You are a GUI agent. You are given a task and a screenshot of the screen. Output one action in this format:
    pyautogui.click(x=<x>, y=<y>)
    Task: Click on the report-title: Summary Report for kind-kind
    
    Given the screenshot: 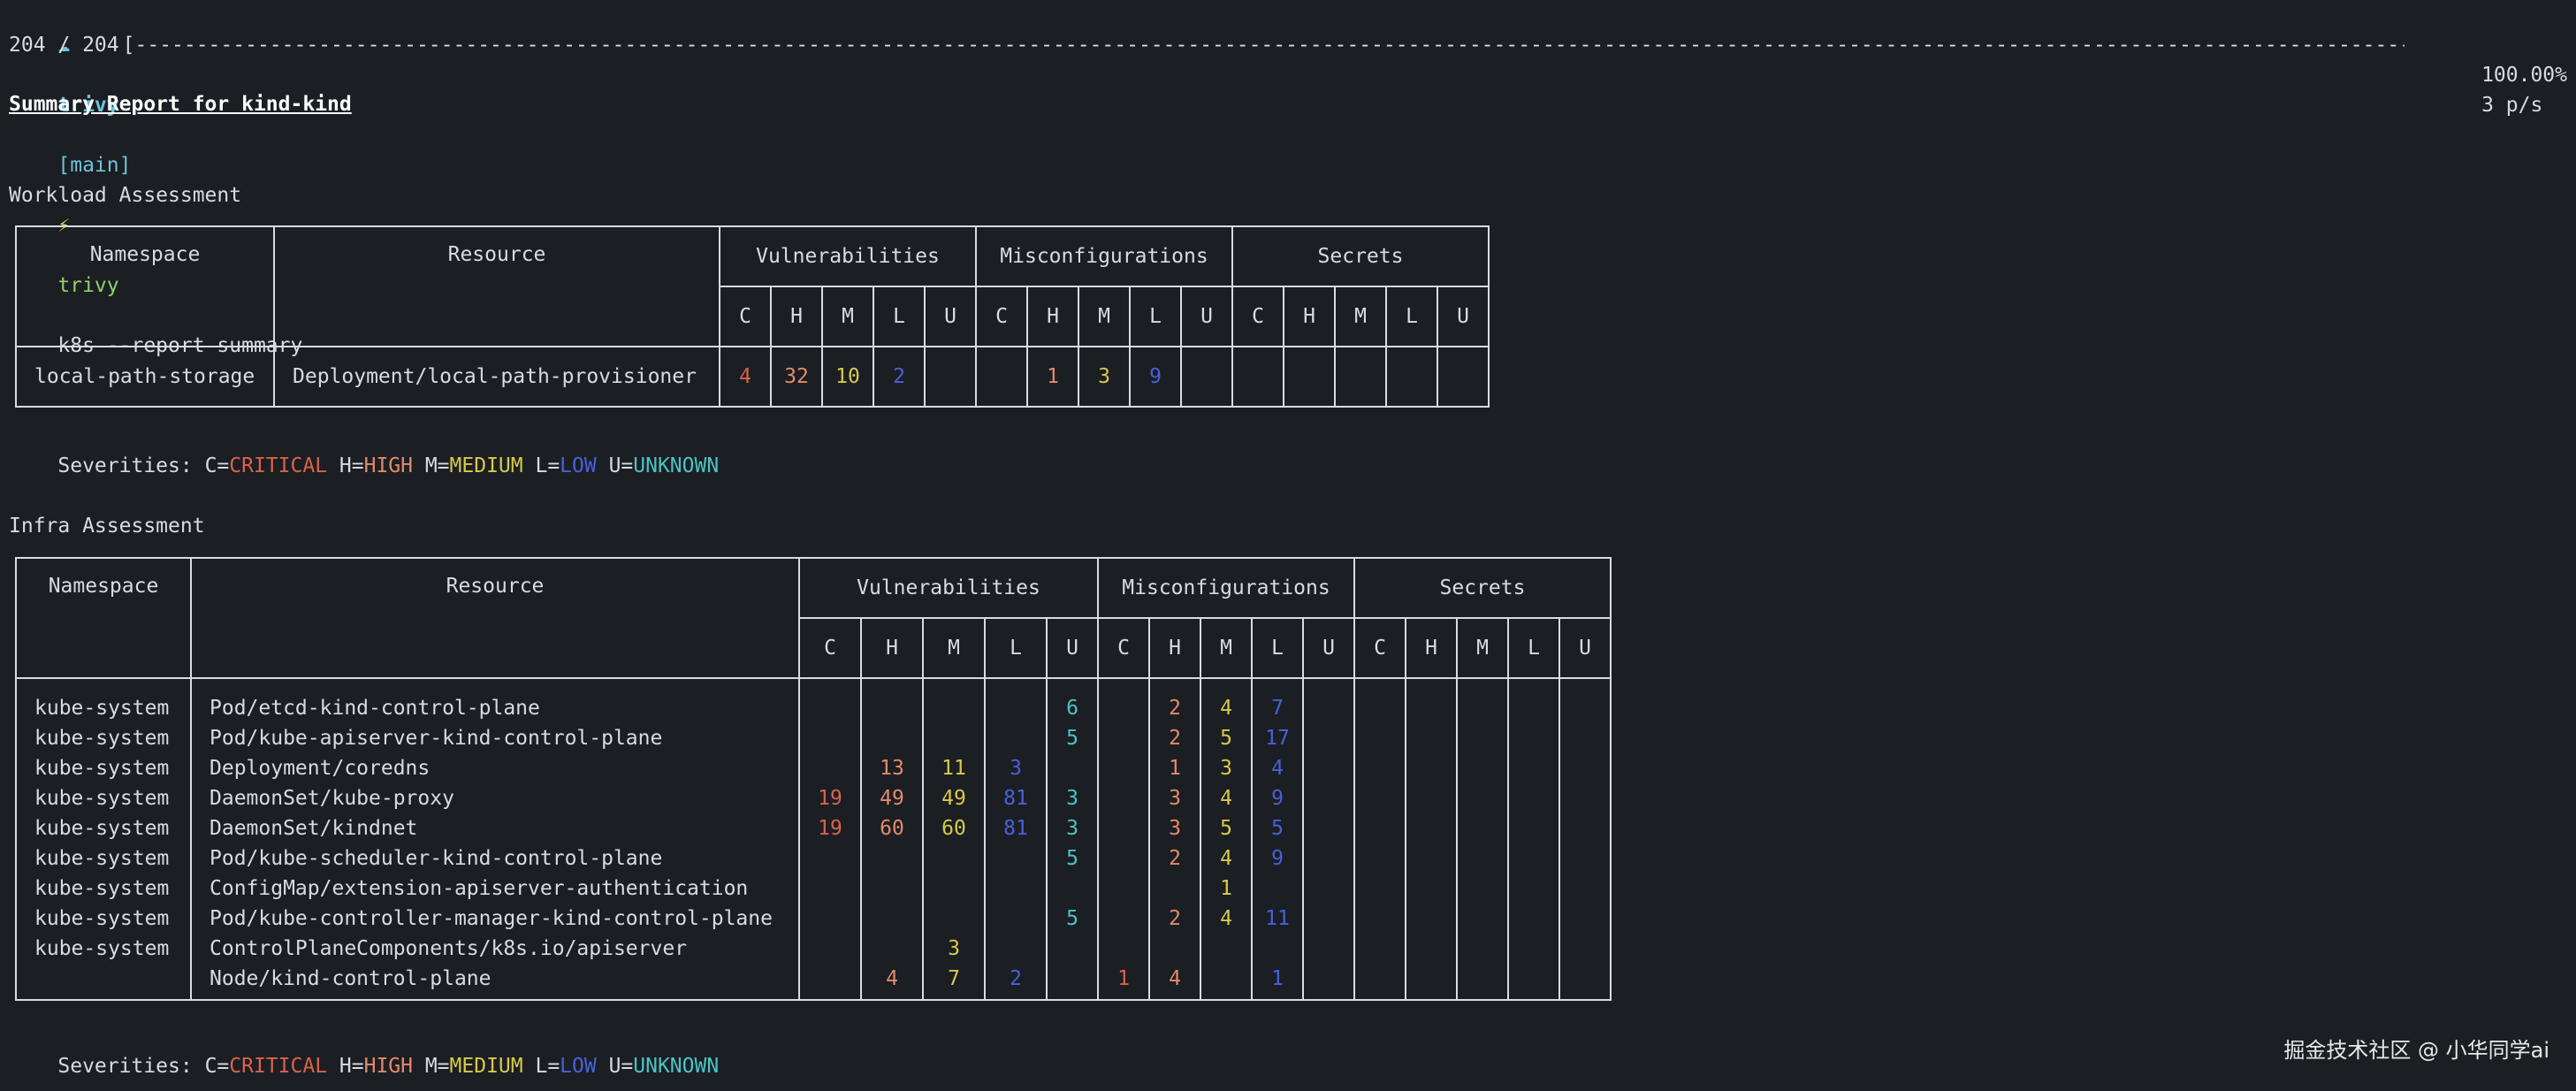 What is the action you would take?
    pyautogui.click(x=180, y=104)
    